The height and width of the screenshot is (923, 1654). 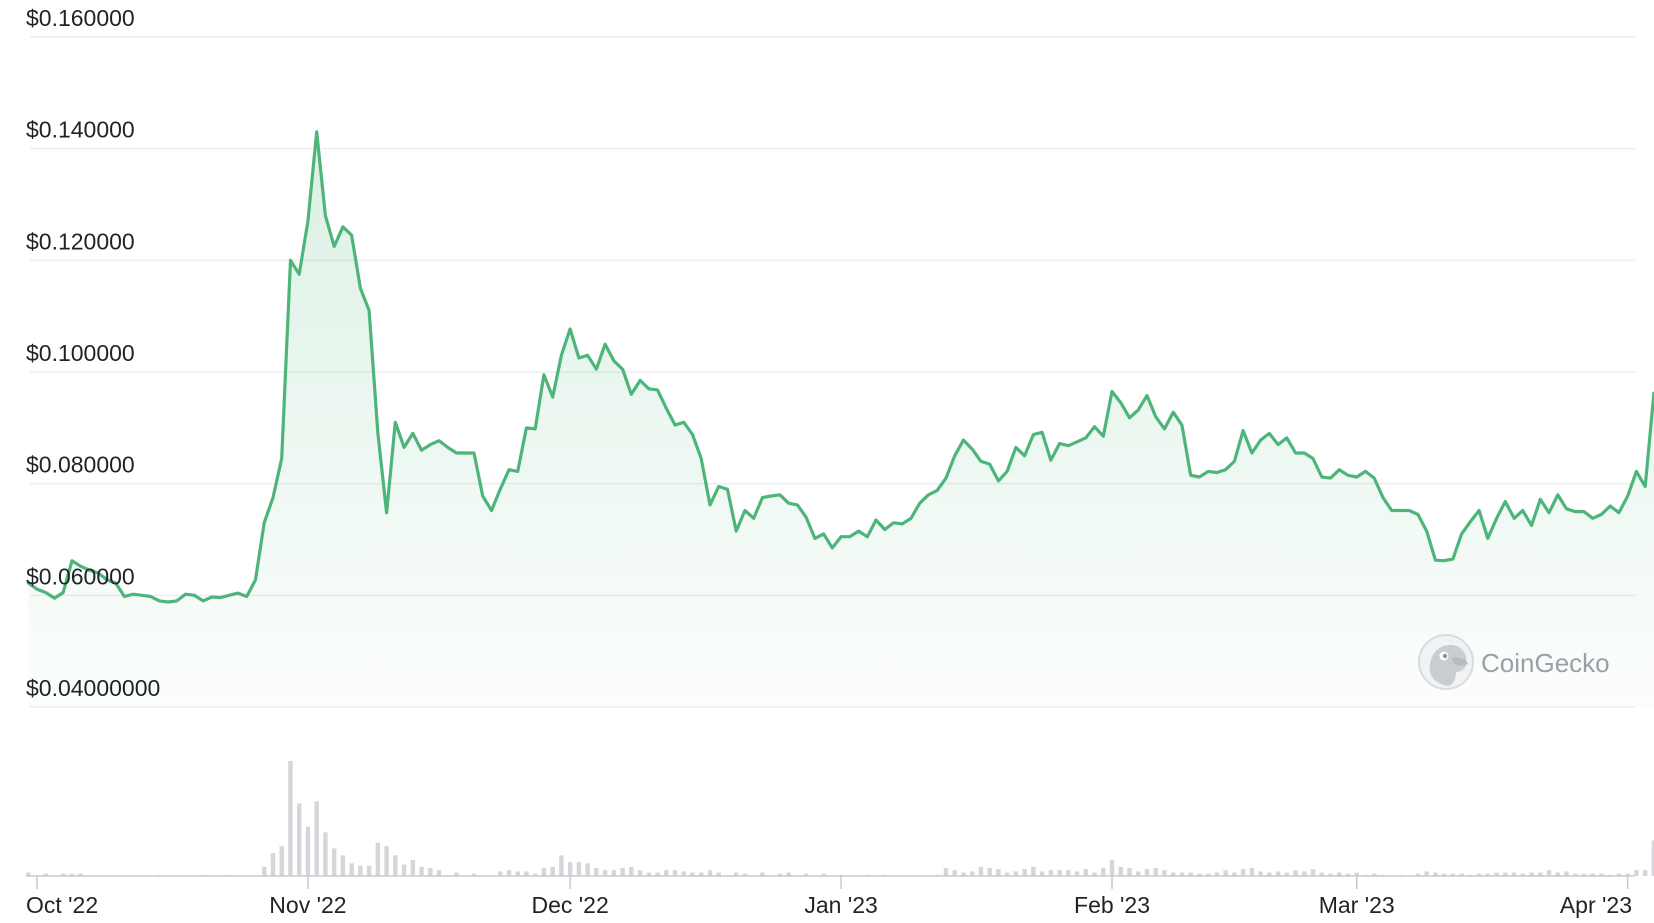 I want to click on y-tick-label: $0.140000, so click(x=80, y=130).